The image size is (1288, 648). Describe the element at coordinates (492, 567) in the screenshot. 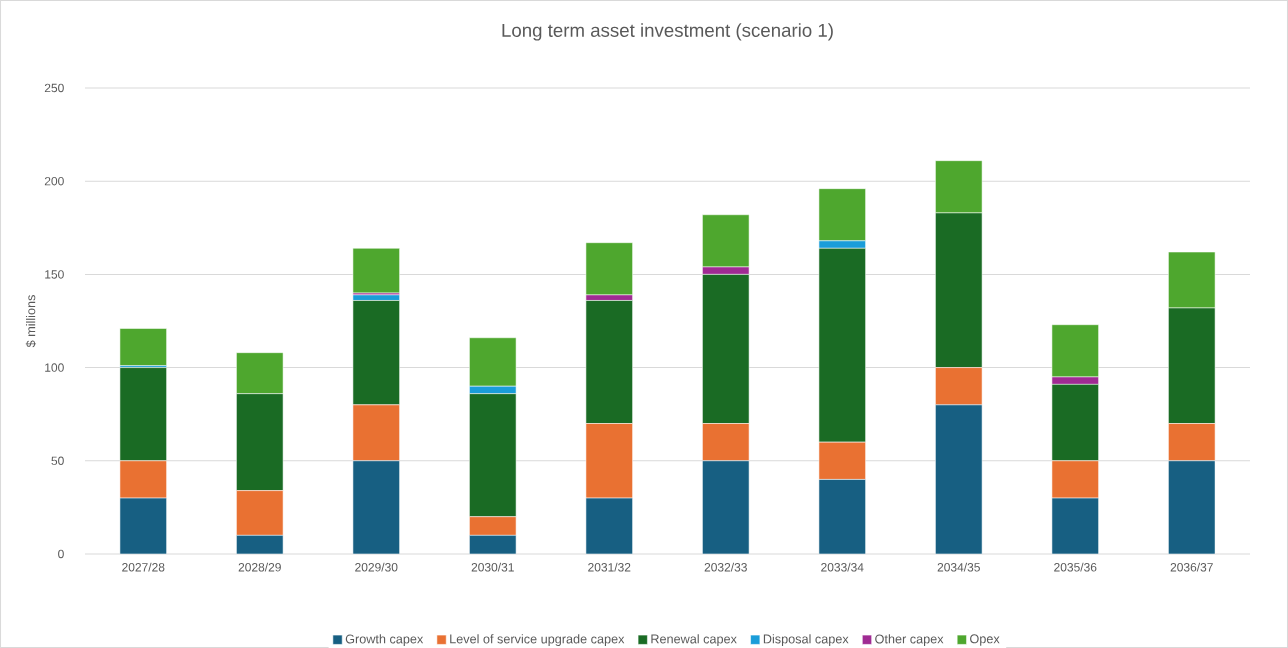

I see `x-tick-label: 2030/31` at that location.